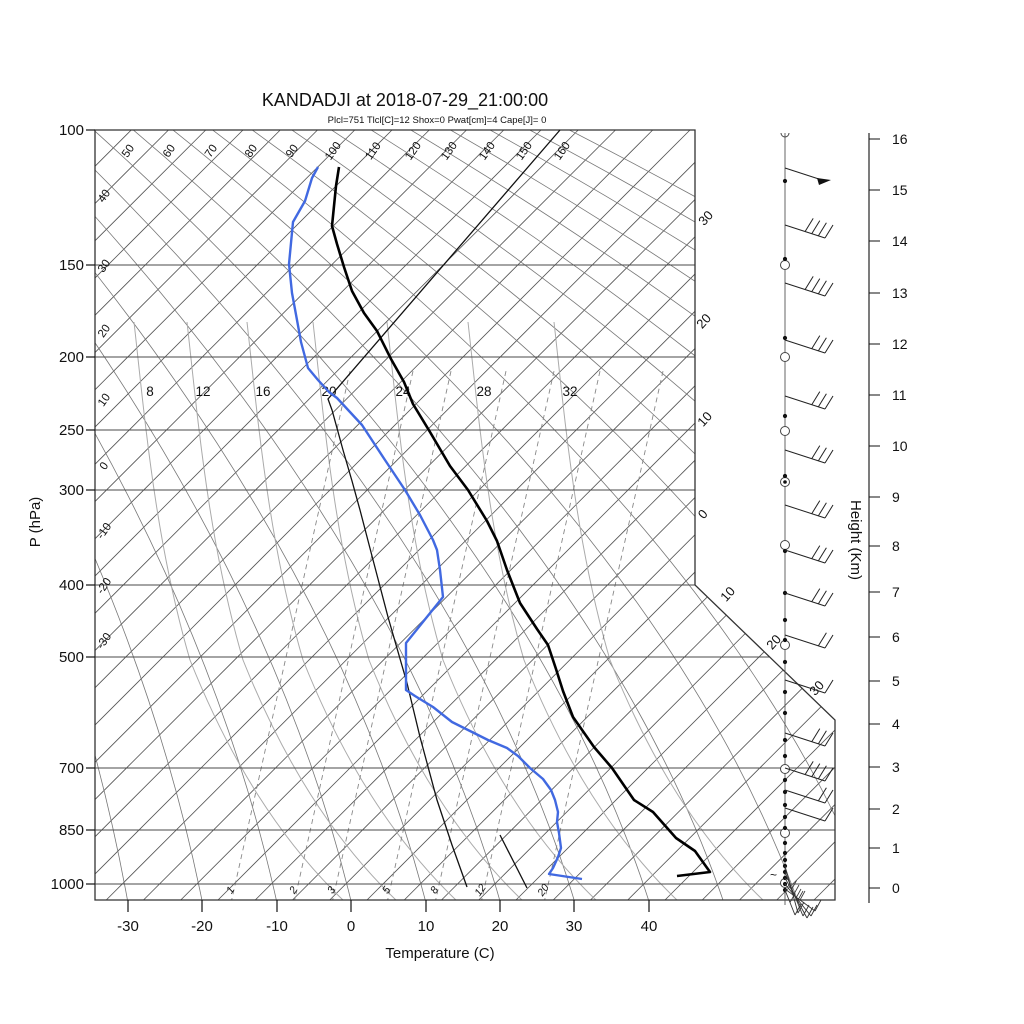 The image size is (1024, 1024). What do you see at coordinates (71, 357) in the screenshot?
I see `pressure-tick-label: 200` at bounding box center [71, 357].